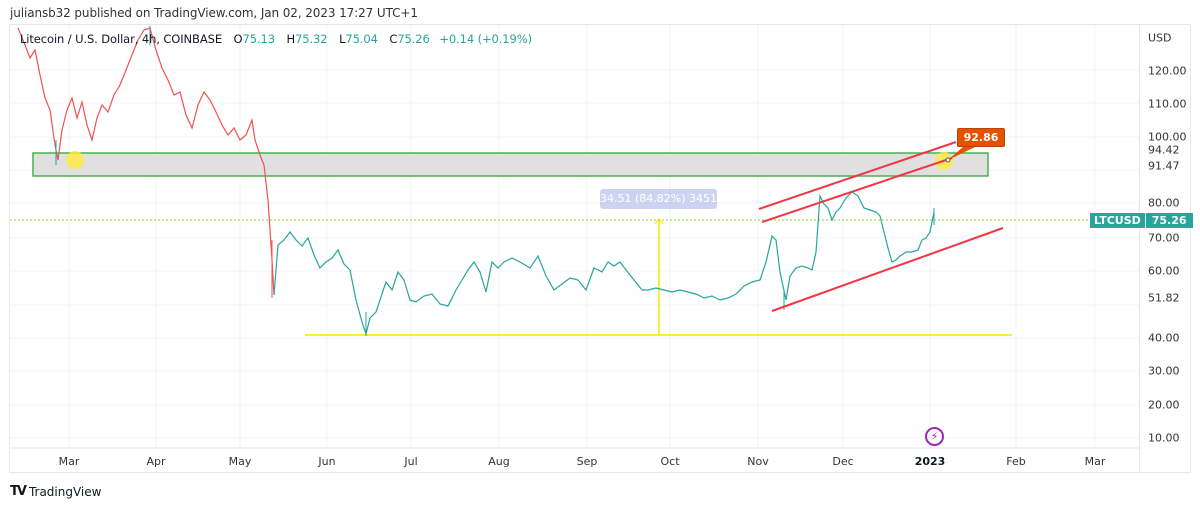  I want to click on time-tick: May, so click(240, 461).